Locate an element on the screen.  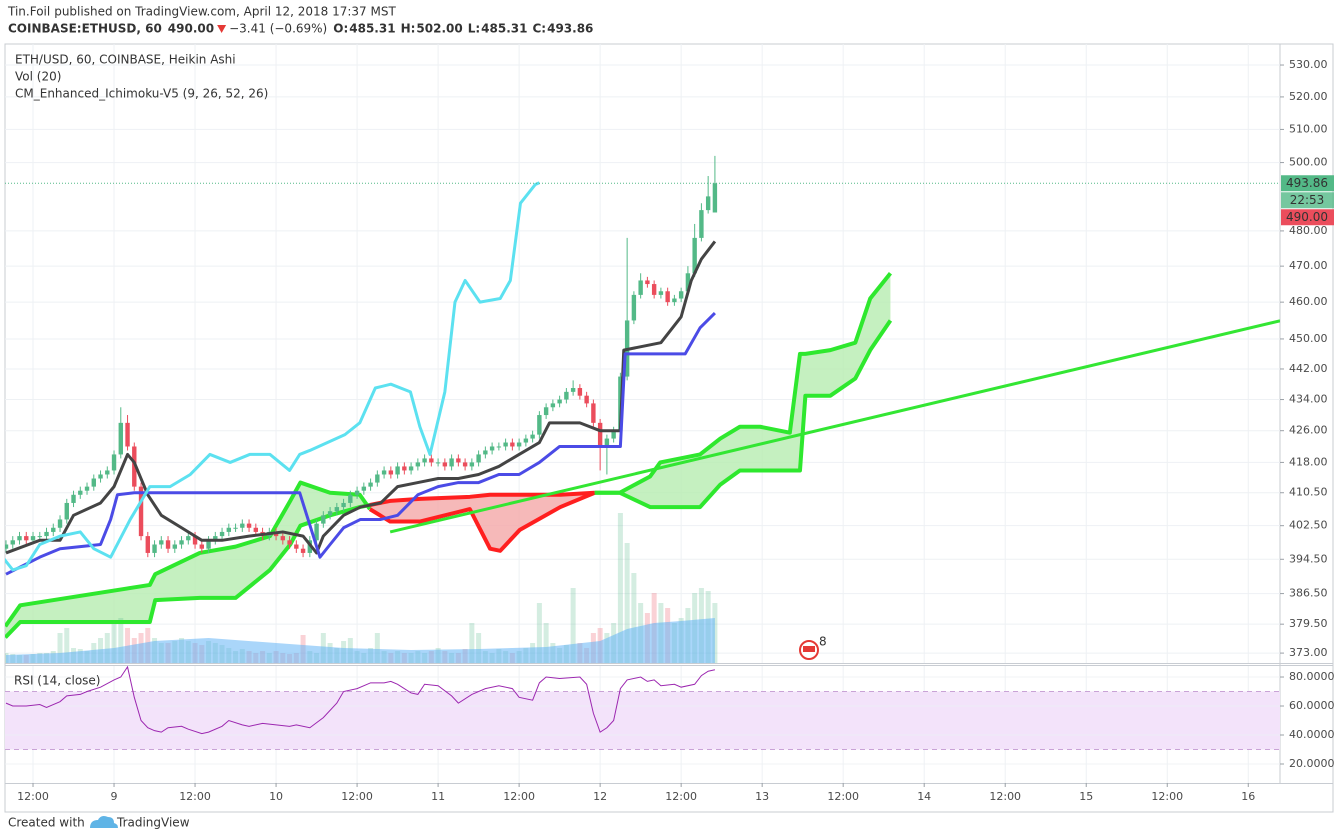
footer-brand: TradingView is located at coordinates (153, 823).